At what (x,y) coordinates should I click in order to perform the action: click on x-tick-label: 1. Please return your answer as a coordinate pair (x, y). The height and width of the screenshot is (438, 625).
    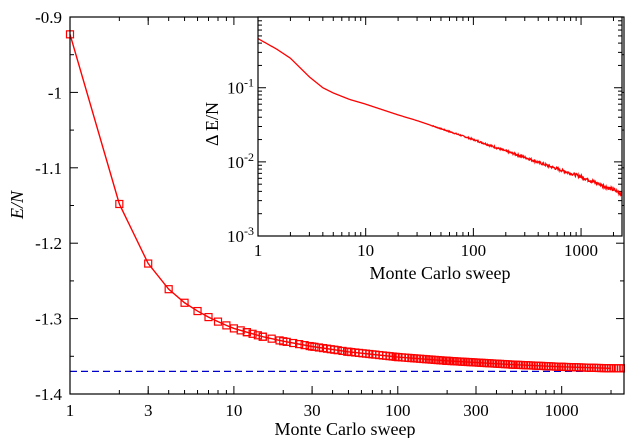
    Looking at the image, I should click on (70, 410).